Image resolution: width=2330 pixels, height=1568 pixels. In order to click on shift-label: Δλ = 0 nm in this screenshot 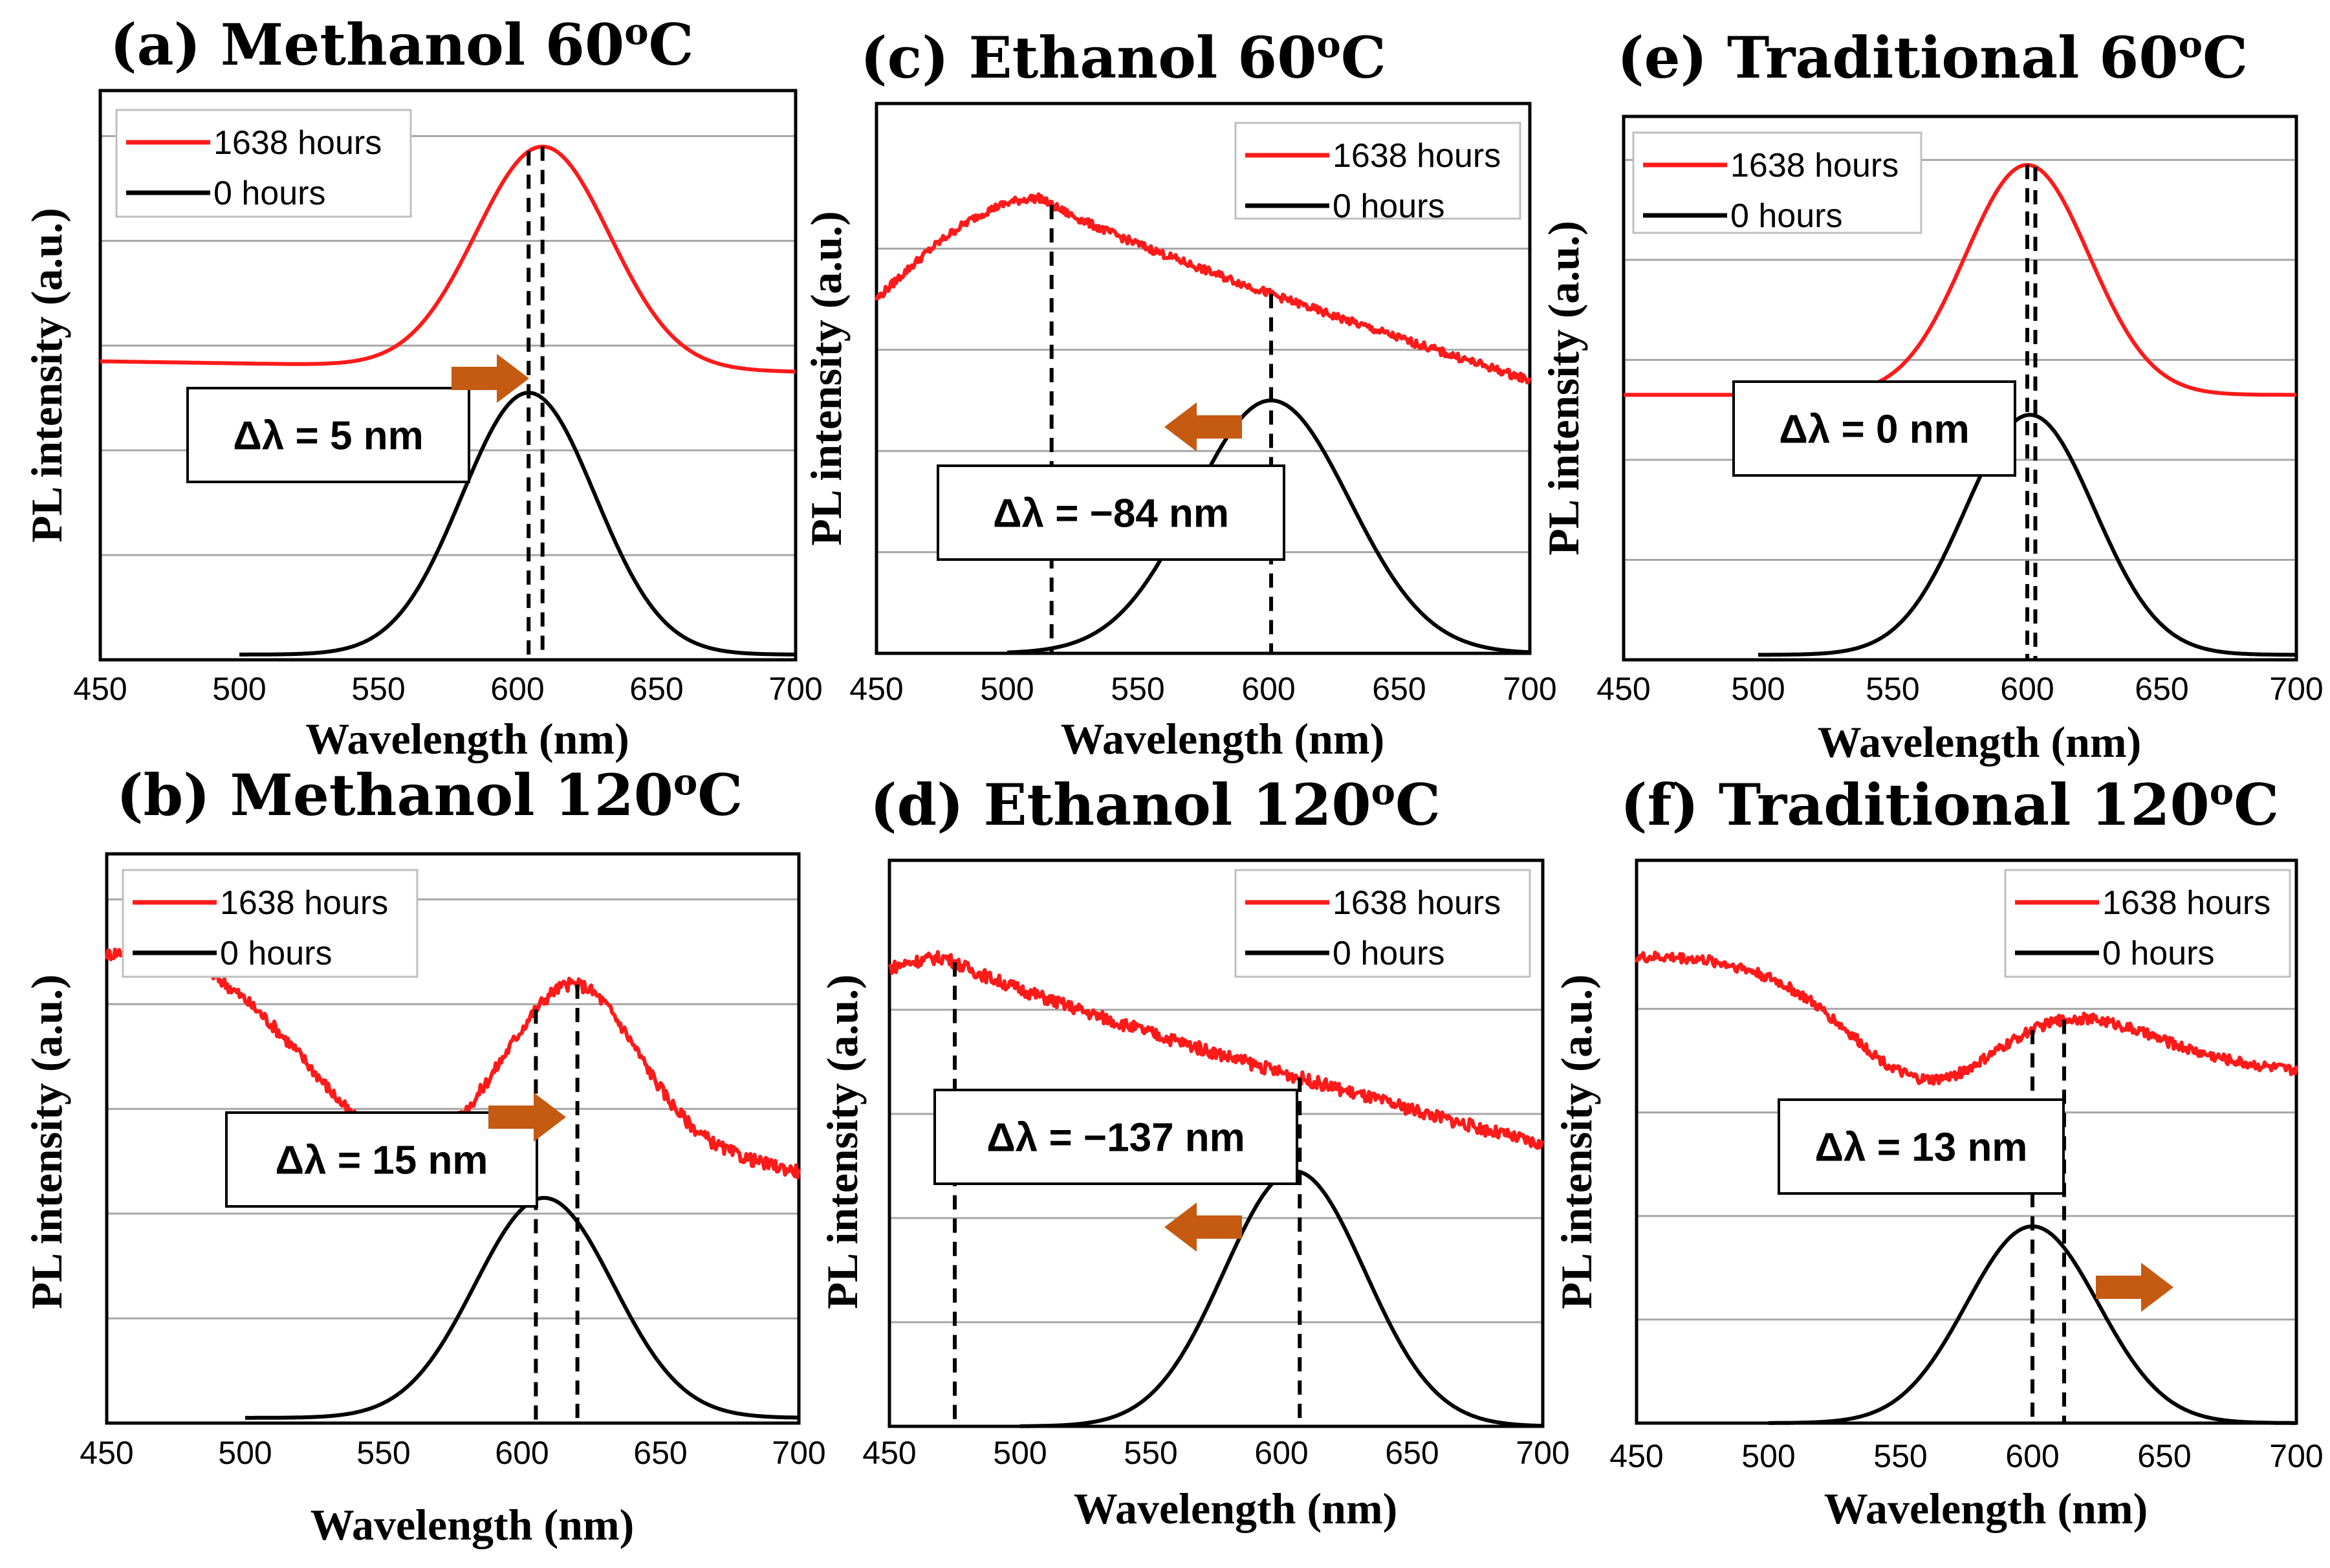, I will do `click(1874, 430)`.